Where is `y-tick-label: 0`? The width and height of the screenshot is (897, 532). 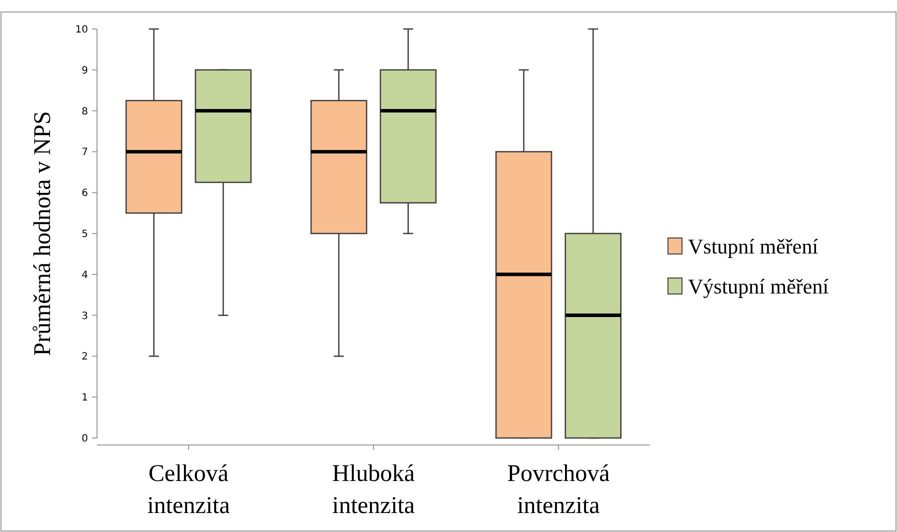
y-tick-label: 0 is located at coordinates (85, 439).